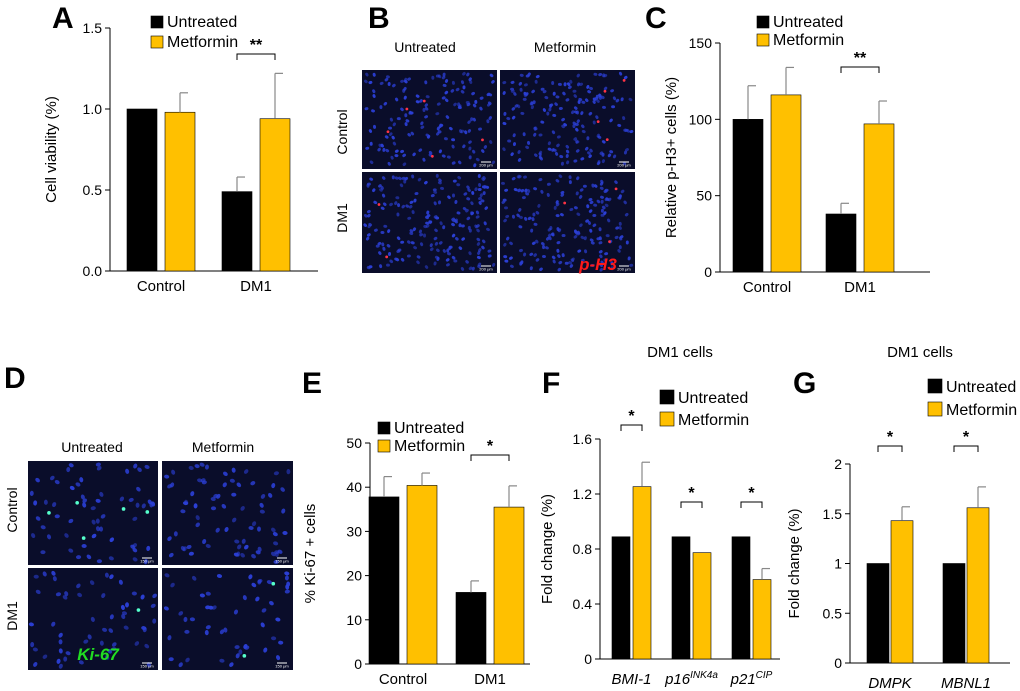 This screenshot has width=1020, height=691. What do you see at coordinates (157, 42) in the screenshot?
I see `legend-swatch-metformin` at bounding box center [157, 42].